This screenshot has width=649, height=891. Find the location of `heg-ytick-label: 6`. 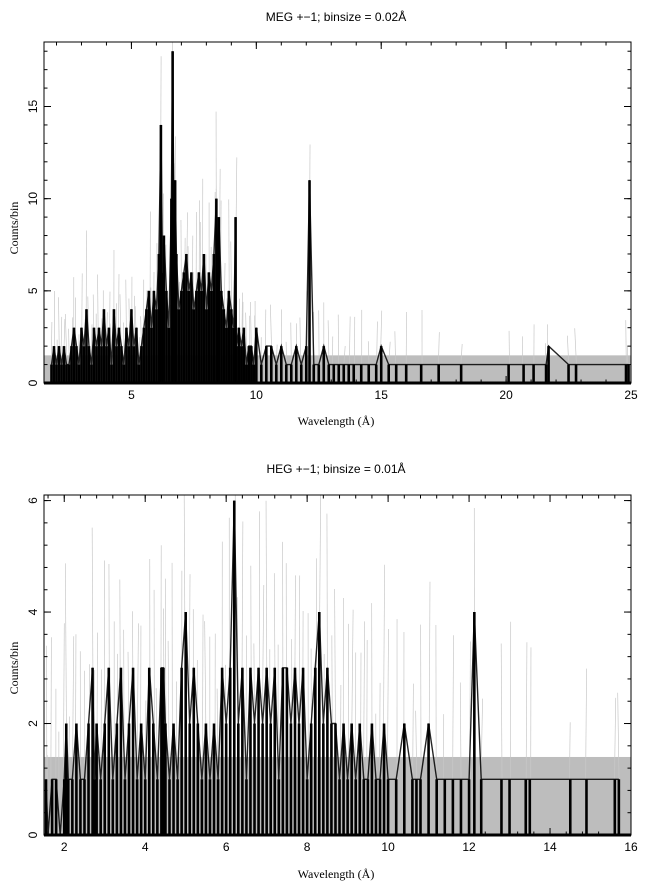

heg-ytick-label: 6 is located at coordinates (33, 500).